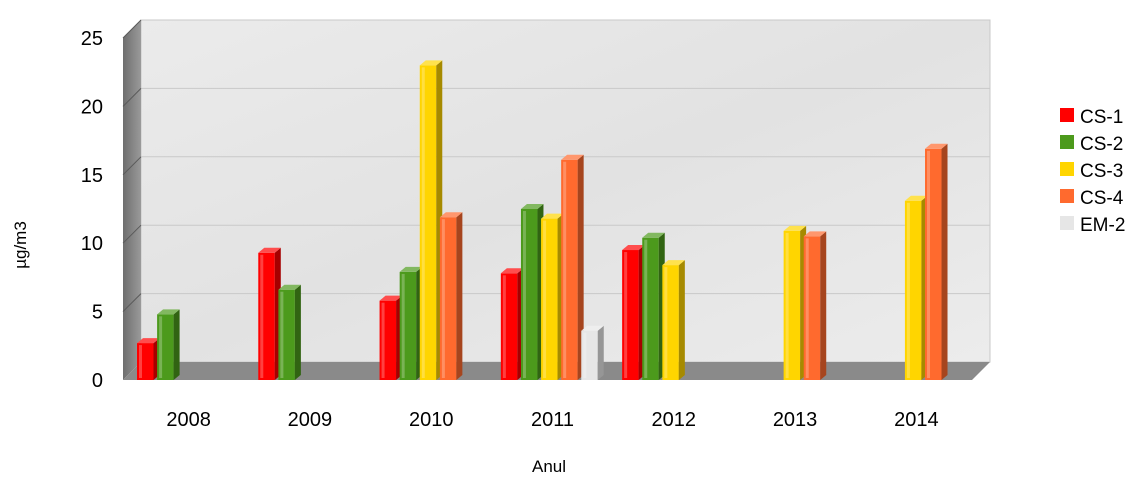 This screenshot has height=479, width=1144. I want to click on y-tick-label: 15, so click(92, 176).